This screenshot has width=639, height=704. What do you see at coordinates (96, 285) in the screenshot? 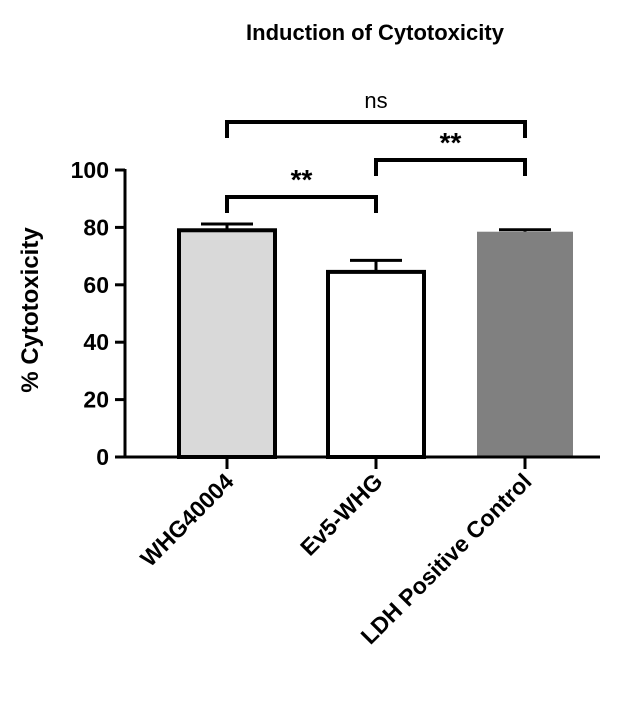
I see `y-tick-label: 60` at bounding box center [96, 285].